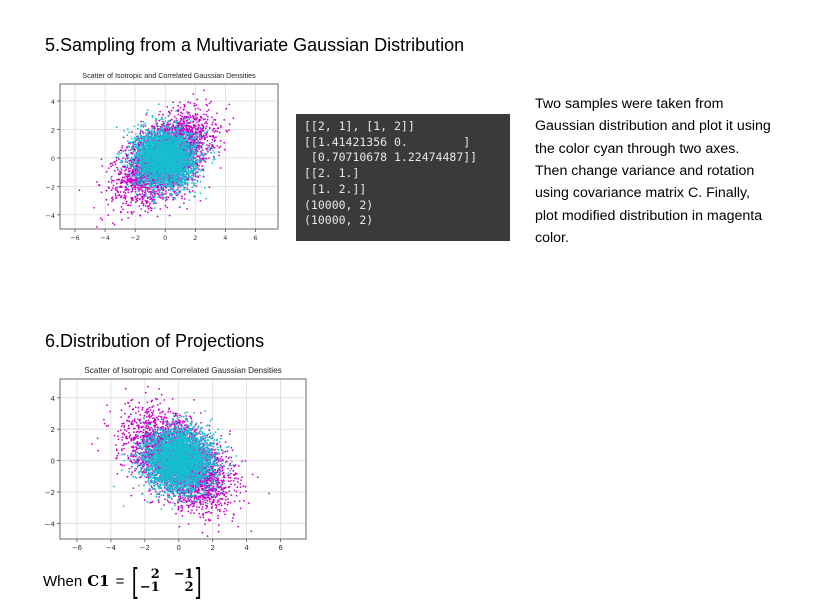 This screenshot has height=605, width=823. Describe the element at coordinates (255, 238) in the screenshot. I see `x-tick-label: 6` at that location.